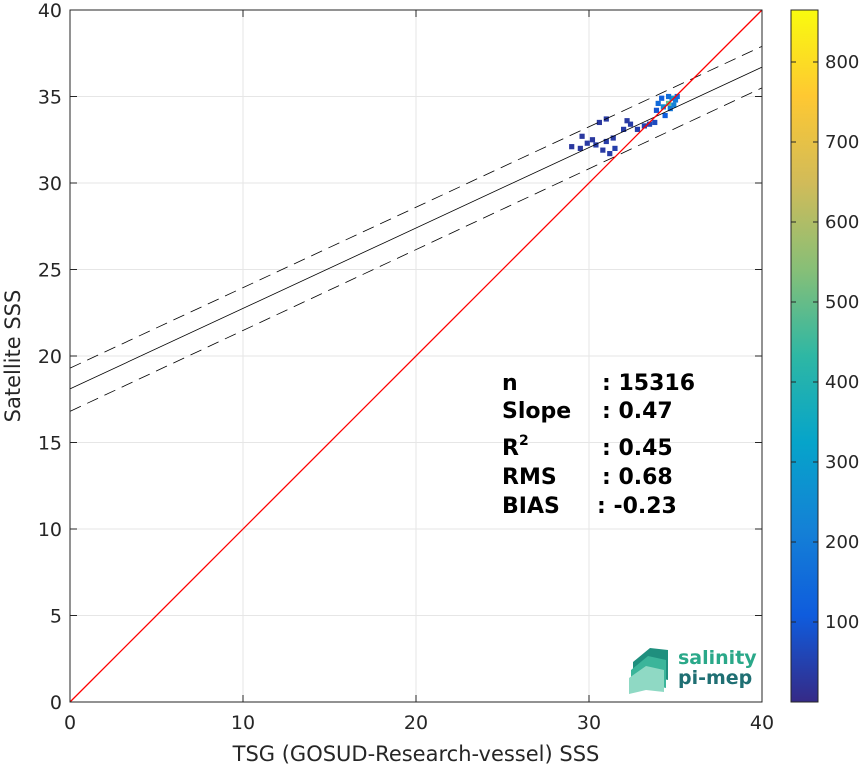 Image resolution: width=865 pixels, height=767 pixels. Describe the element at coordinates (510, 448) in the screenshot. I see `stat-r2-base: R` at that location.